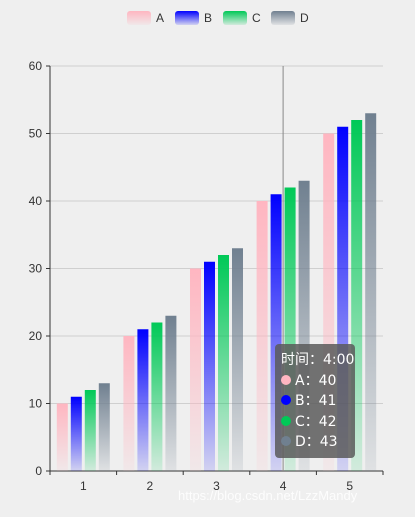 The height and width of the screenshot is (517, 415). What do you see at coordinates (268, 495) in the screenshot?
I see `watermark: https://blog.csdn.net/LzzMandy` at bounding box center [268, 495].